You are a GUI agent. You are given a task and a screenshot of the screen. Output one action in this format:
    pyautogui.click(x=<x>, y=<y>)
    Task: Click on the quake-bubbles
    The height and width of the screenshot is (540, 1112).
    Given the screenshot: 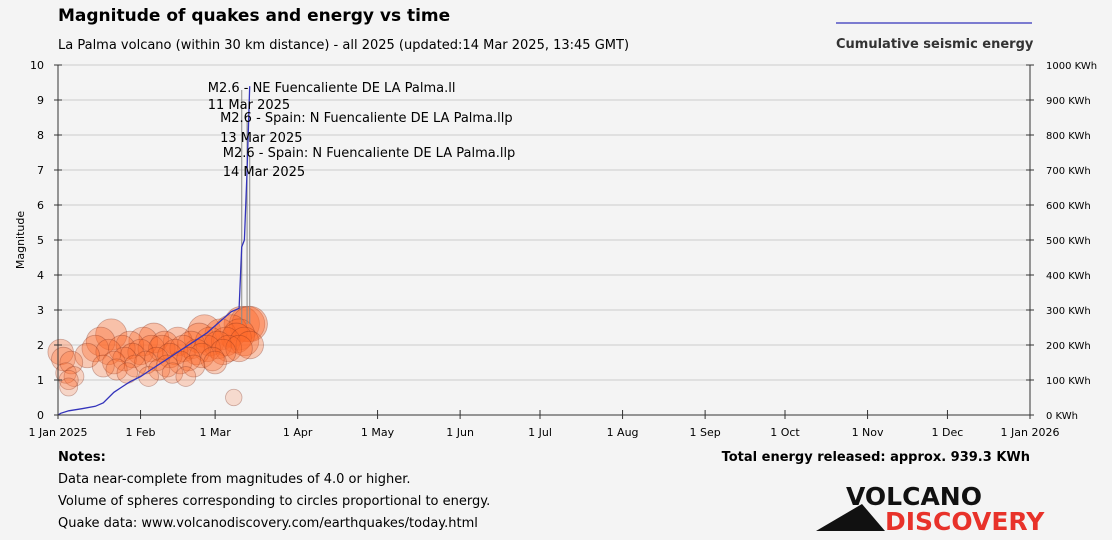 What is the action you would take?
    pyautogui.click(x=157, y=356)
    